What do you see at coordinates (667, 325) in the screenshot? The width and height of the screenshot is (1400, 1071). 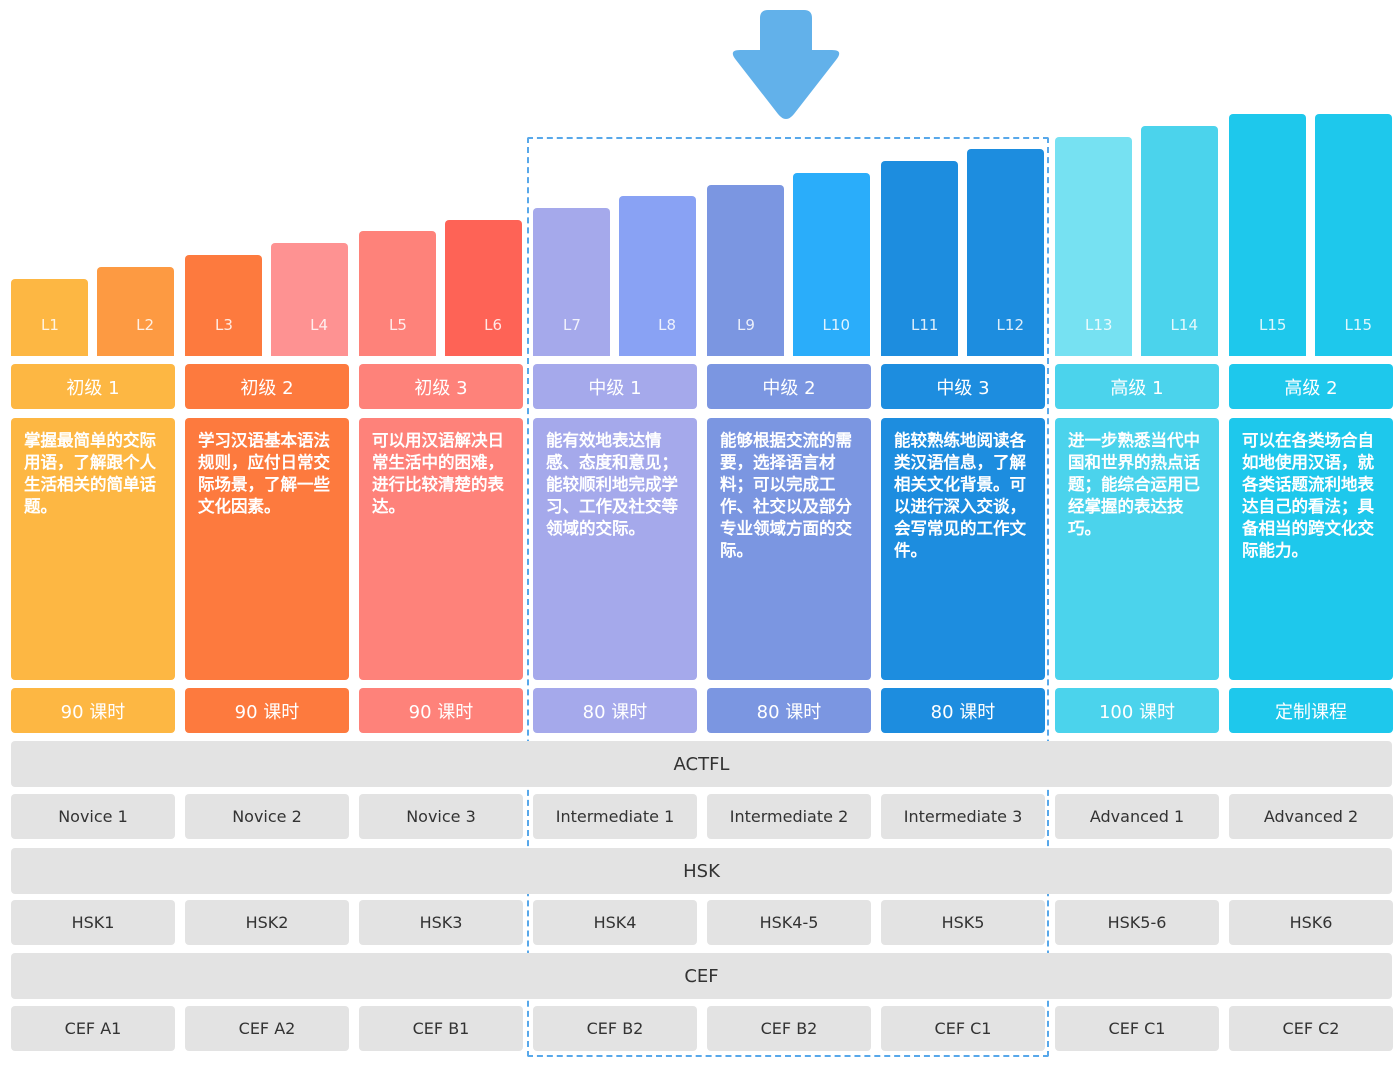 I see `bar-label: L8` at bounding box center [667, 325].